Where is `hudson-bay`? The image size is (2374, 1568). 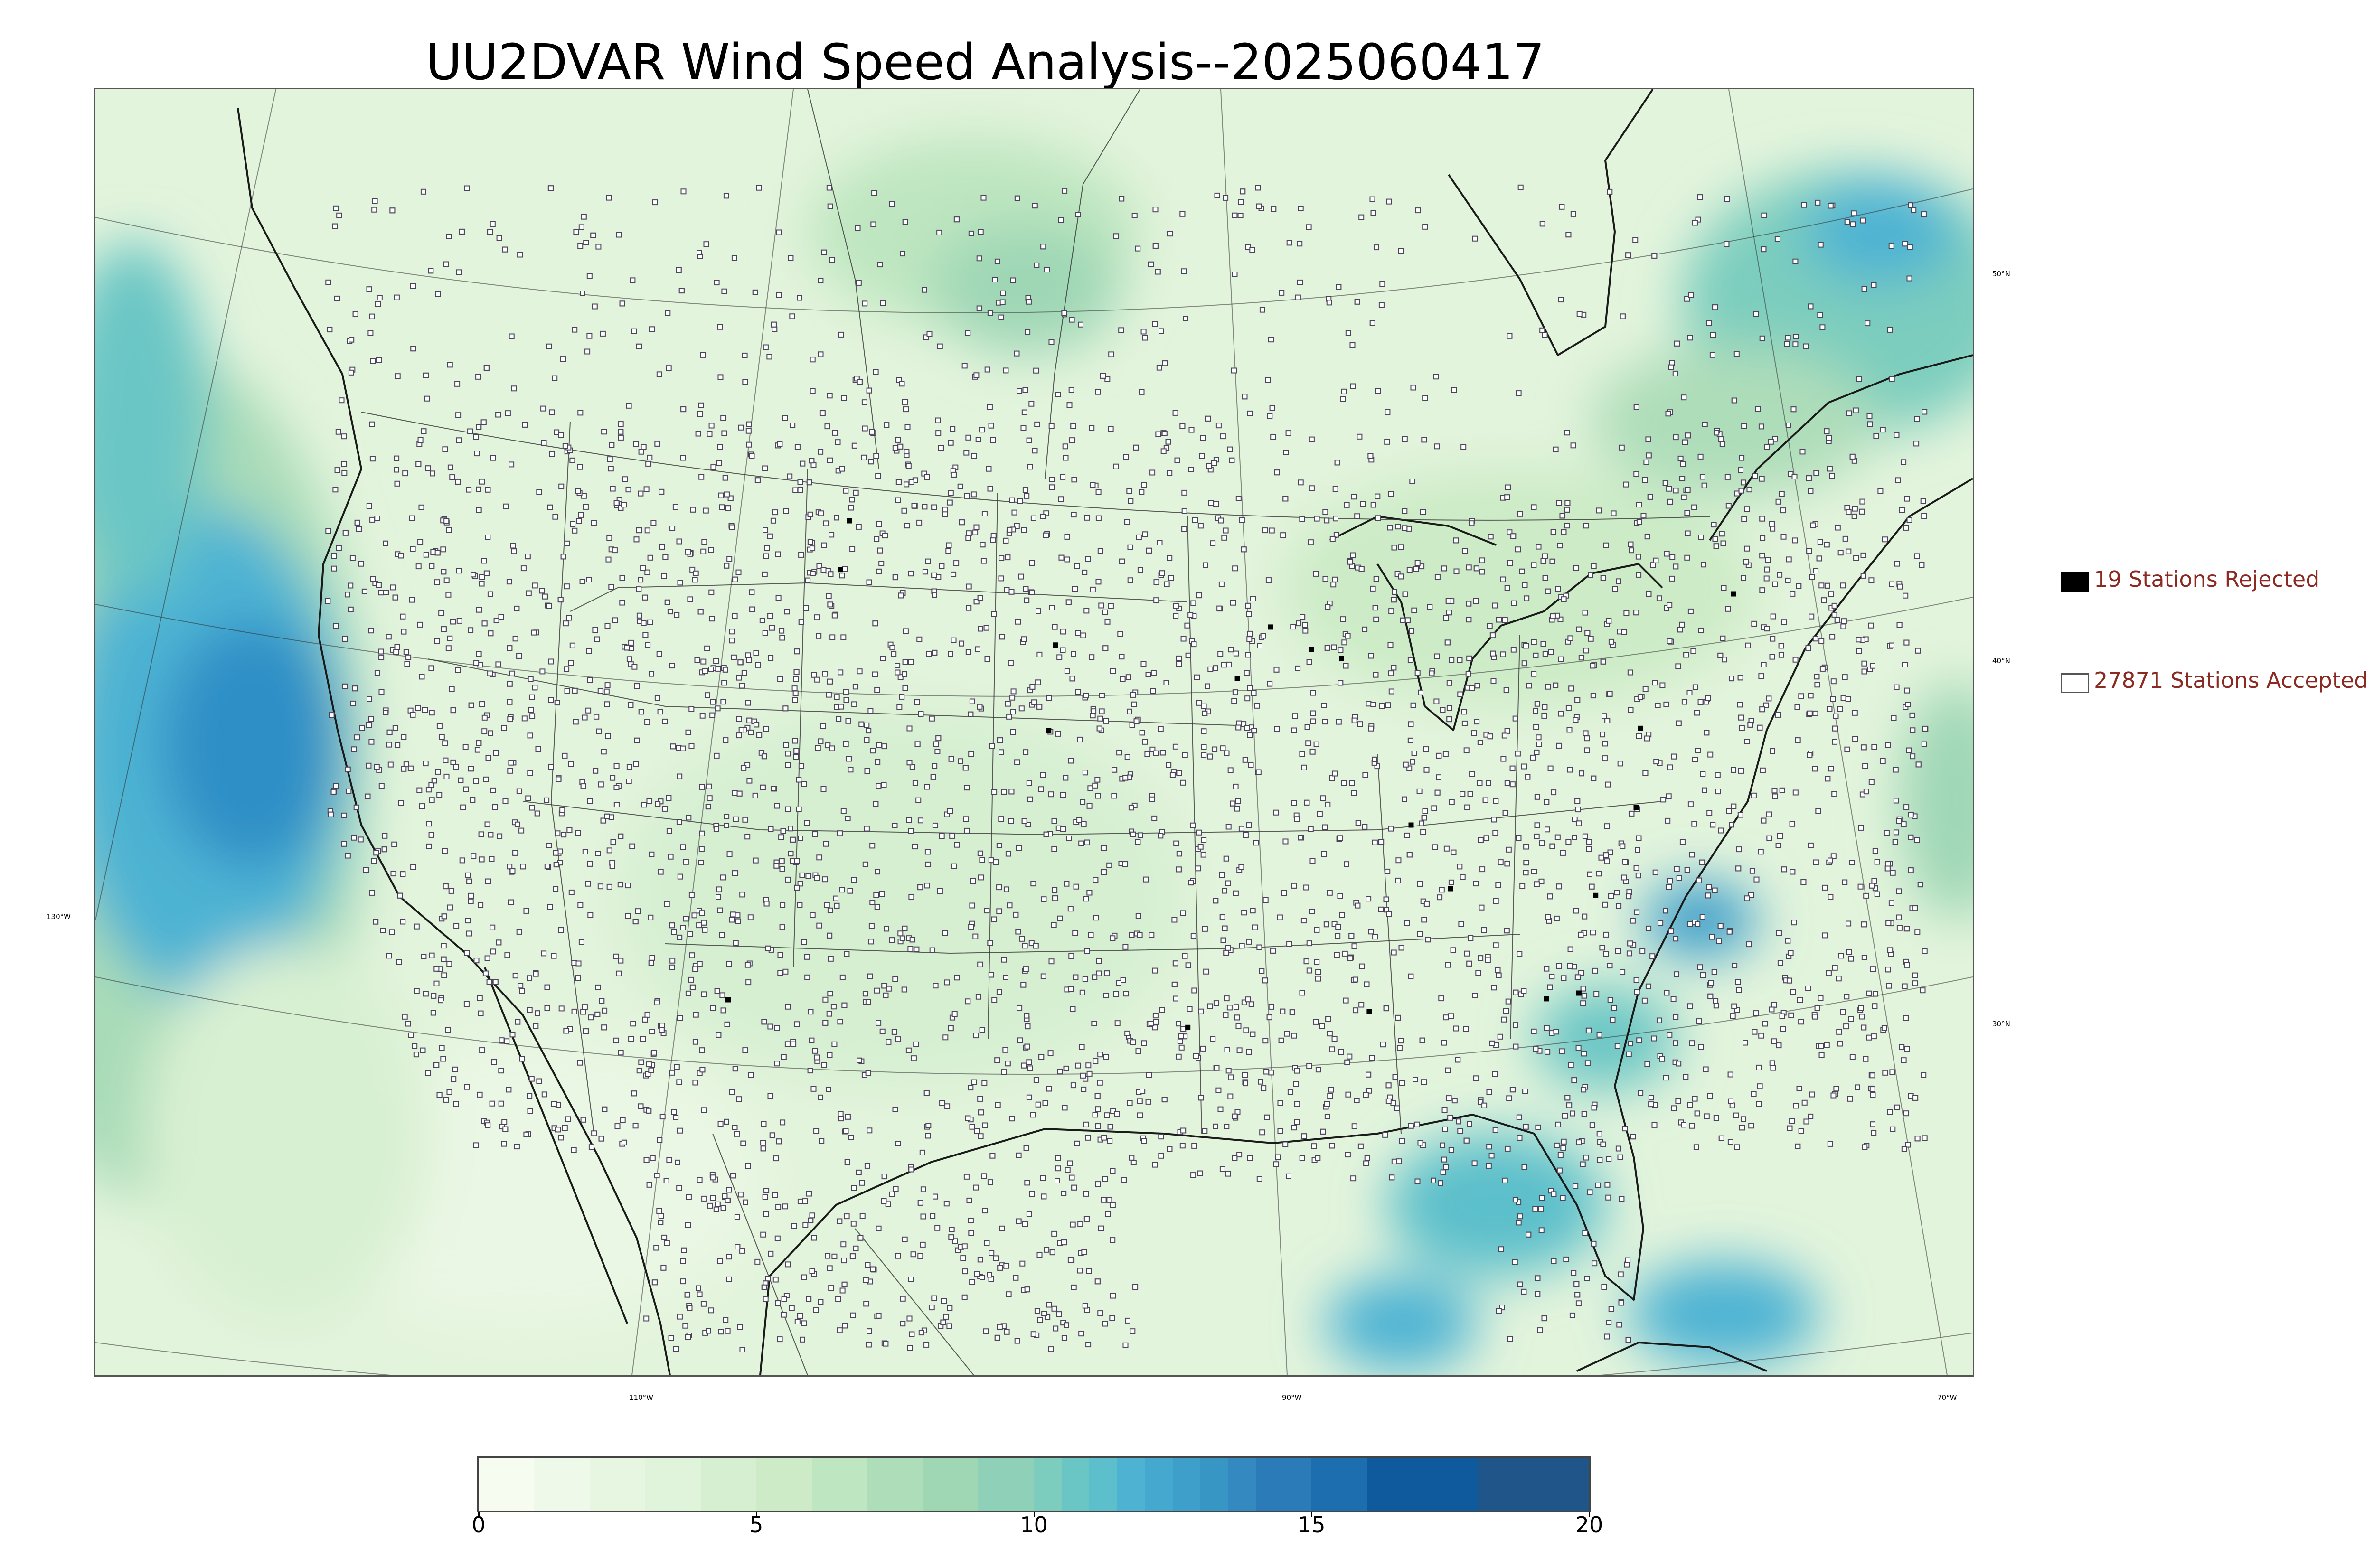 hudson-bay is located at coordinates (1551, 223).